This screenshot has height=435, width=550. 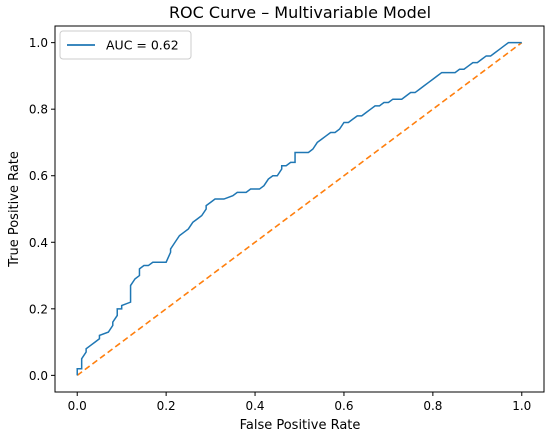 I want to click on legend: AUC = 0.62, so click(x=125, y=45).